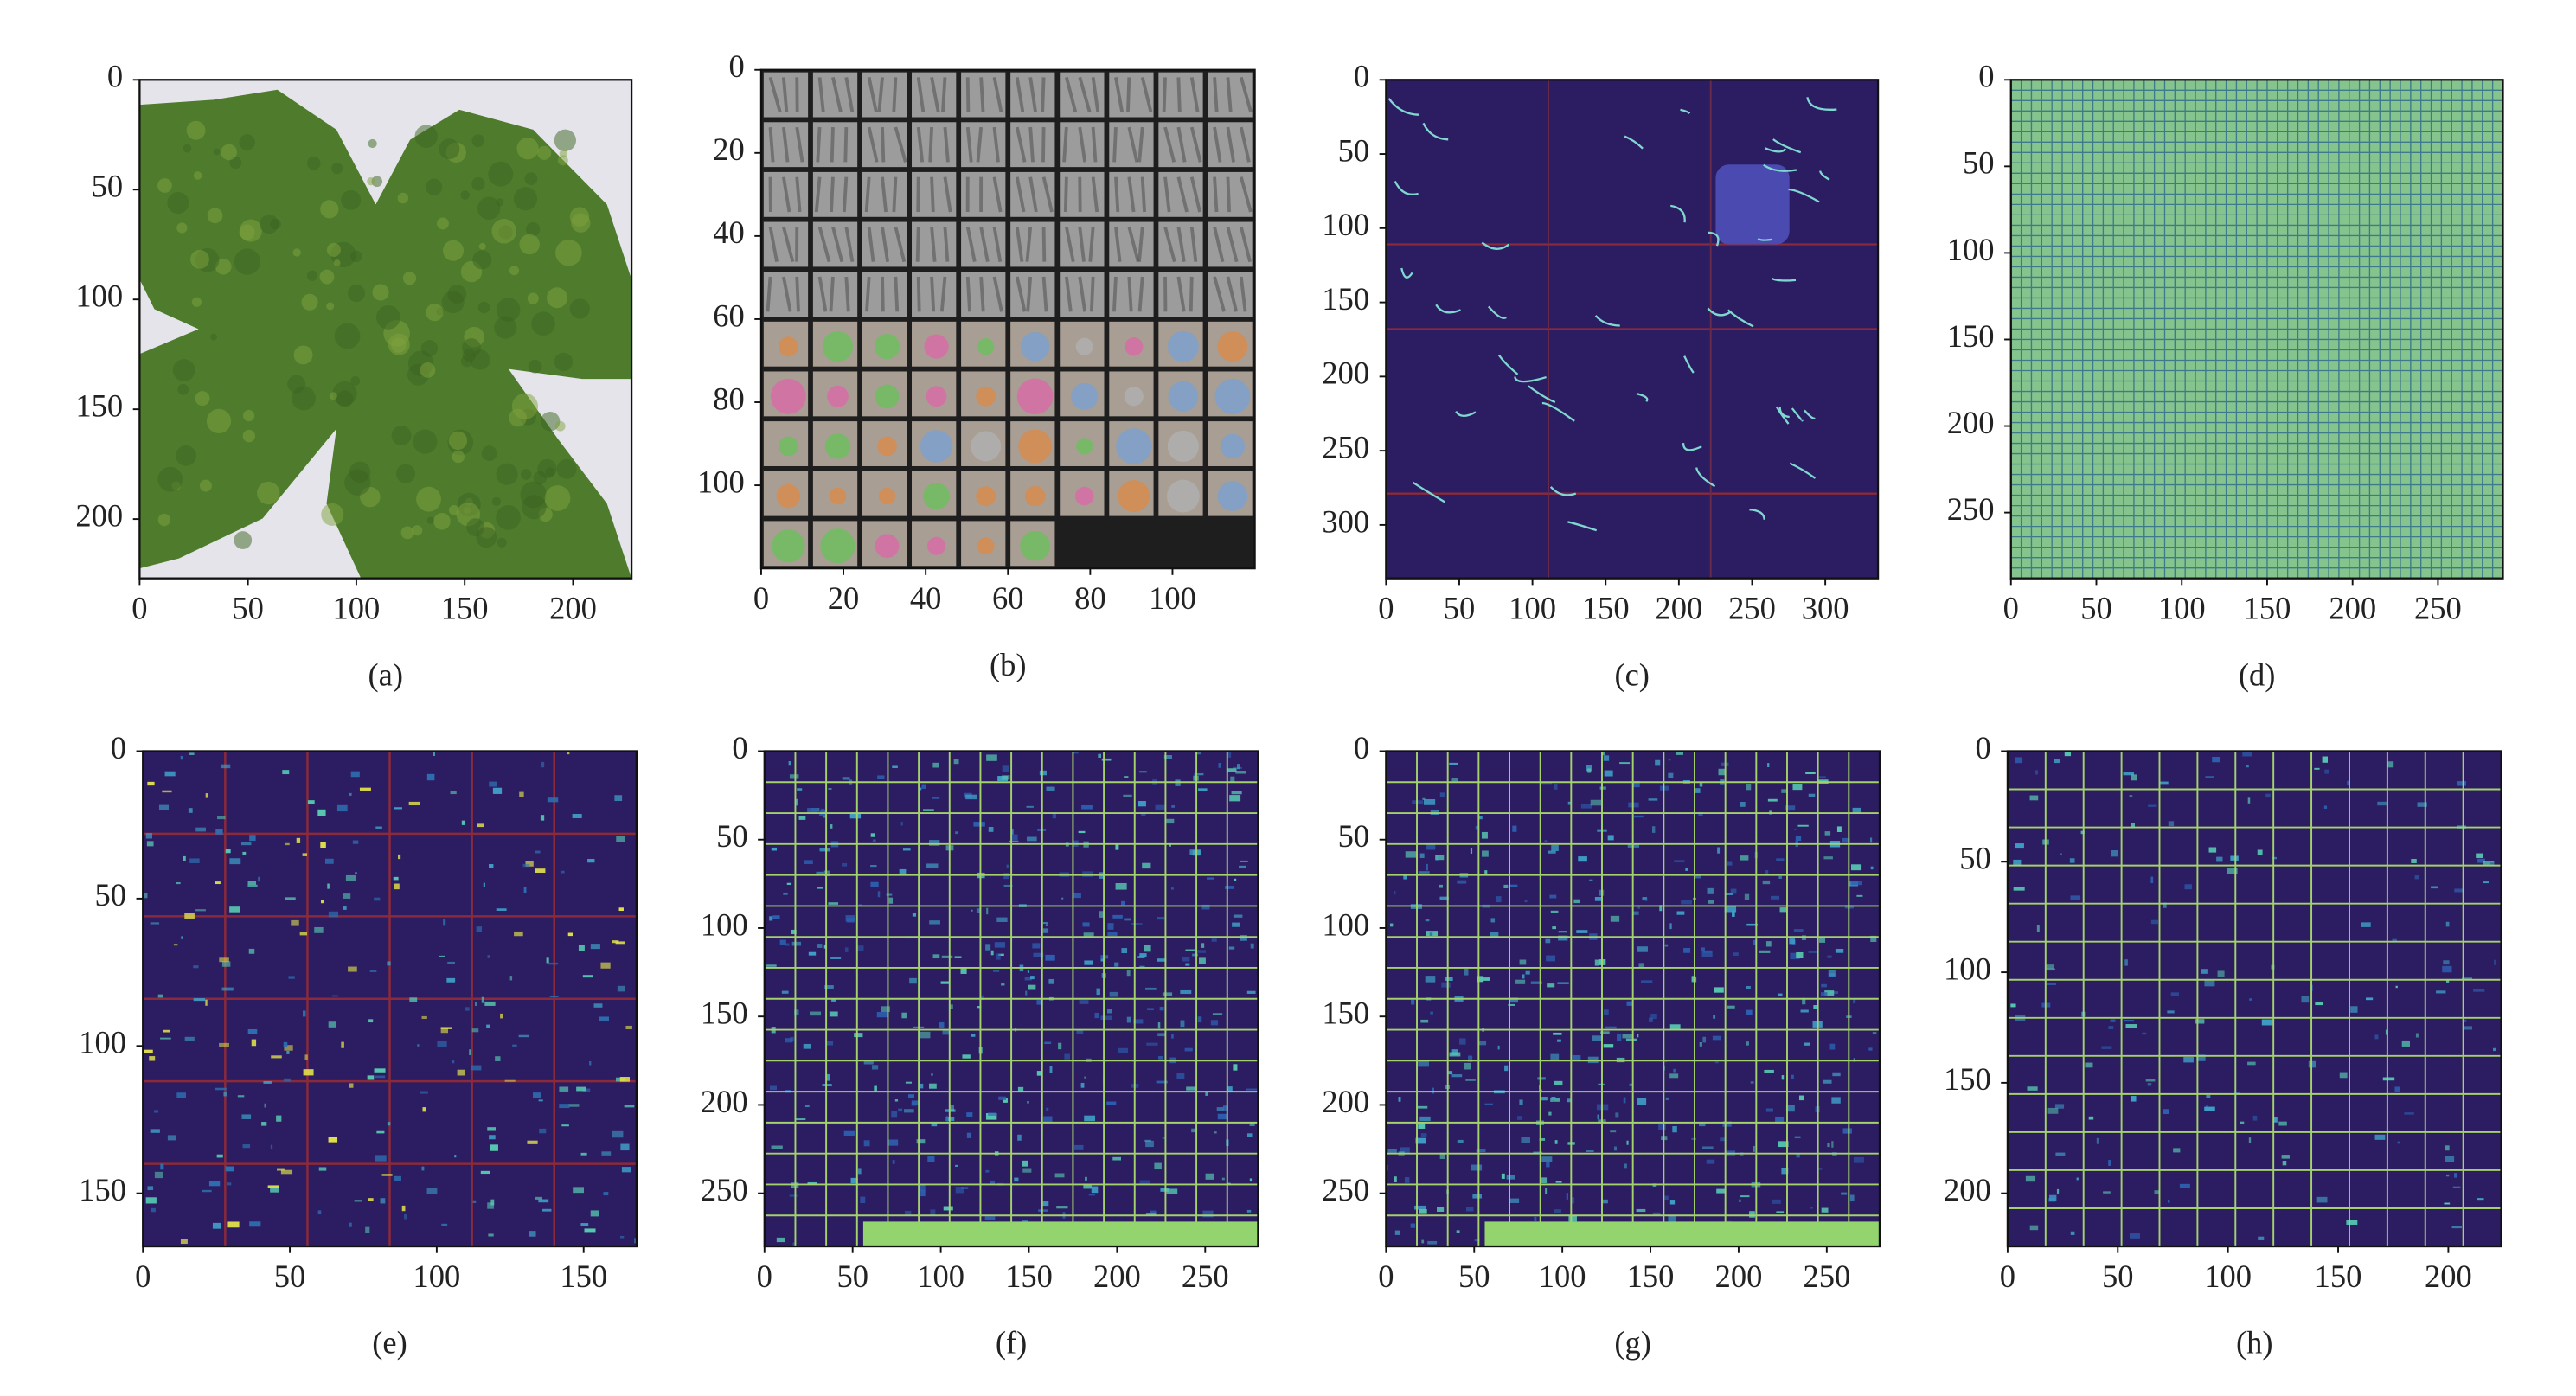  Describe the element at coordinates (1345, 447) in the screenshot. I see `y-tick-label: 250` at that location.